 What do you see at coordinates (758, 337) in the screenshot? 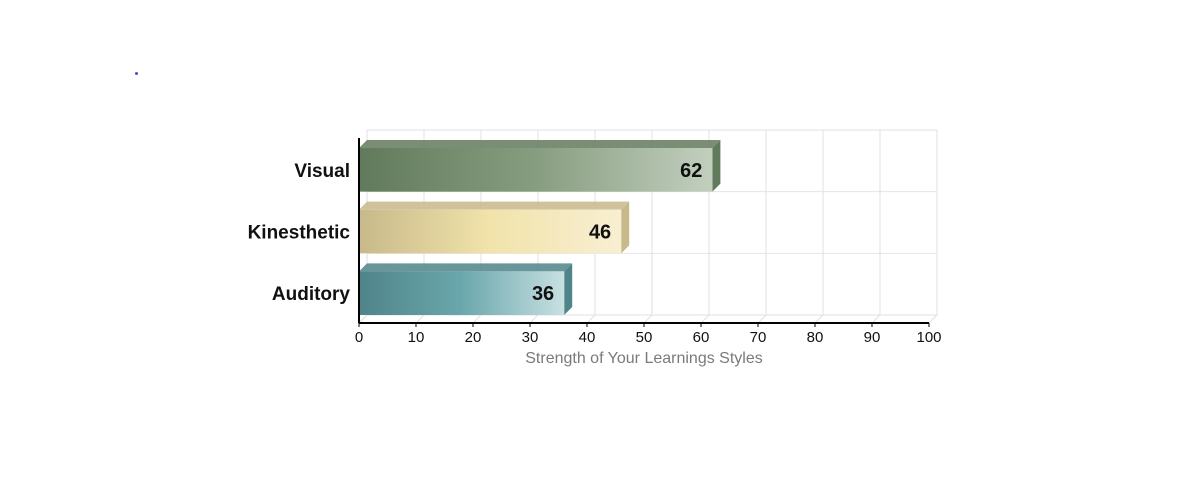
I see `x-tick-label: 70` at bounding box center [758, 337].